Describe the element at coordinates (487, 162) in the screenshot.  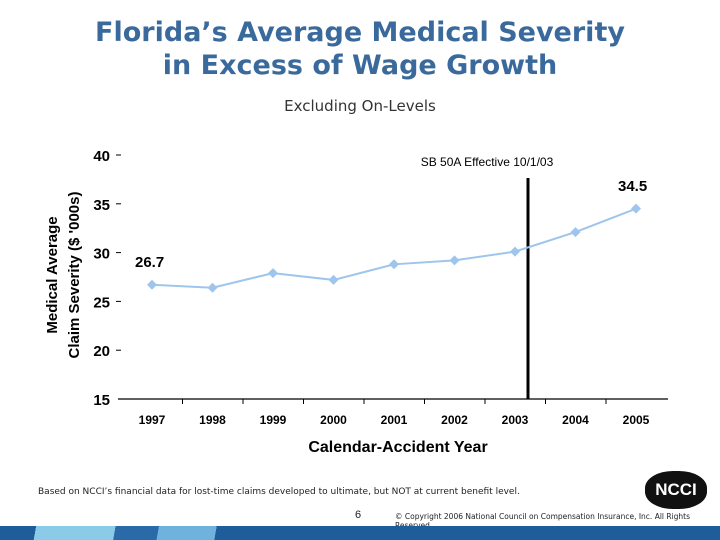
I see `annotation: SB 50A Effective 10/1/03` at that location.